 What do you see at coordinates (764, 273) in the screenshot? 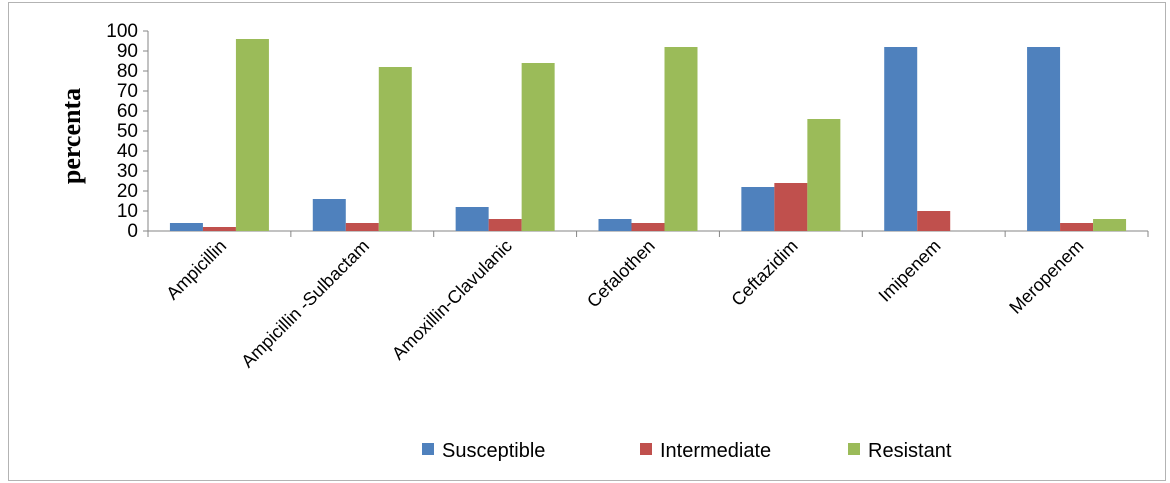
I see `x-tick-label: Ceftazidim` at bounding box center [764, 273].